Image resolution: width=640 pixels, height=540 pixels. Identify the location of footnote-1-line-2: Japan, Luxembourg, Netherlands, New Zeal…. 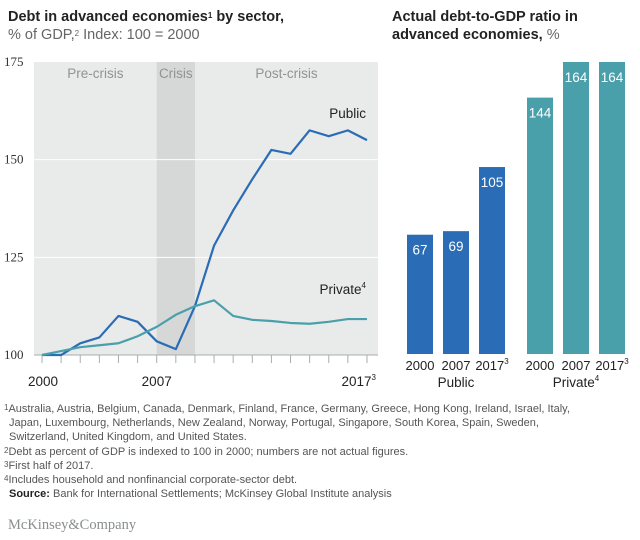
(274, 423).